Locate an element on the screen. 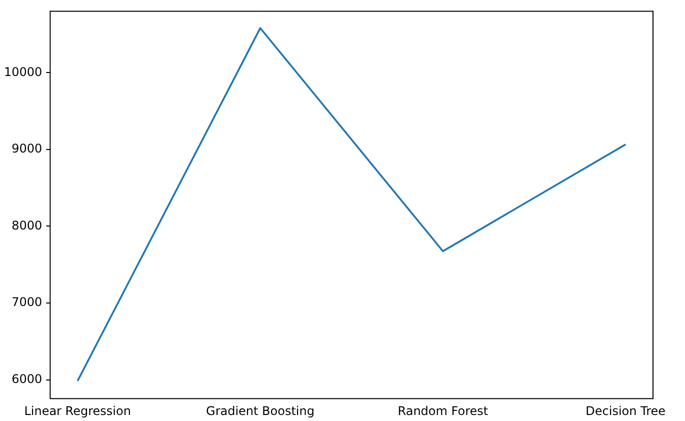 This screenshot has width=685, height=421. y-tick-label: 7000 is located at coordinates (27, 302).